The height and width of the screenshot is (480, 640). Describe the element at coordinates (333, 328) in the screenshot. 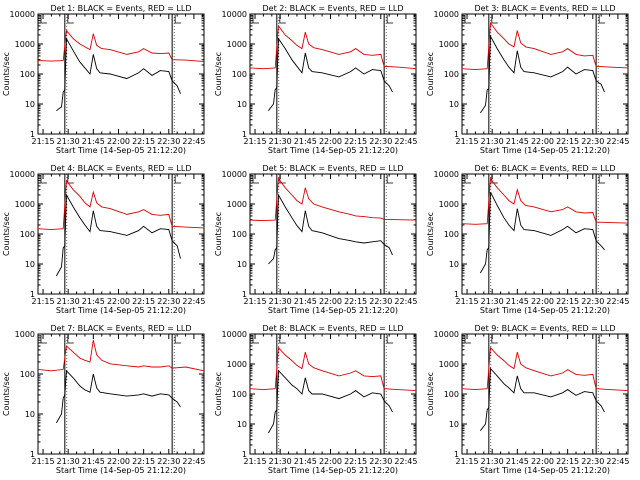

I see `panel-title: Det 8: BLACK = Events, RED = LLD` at that location.